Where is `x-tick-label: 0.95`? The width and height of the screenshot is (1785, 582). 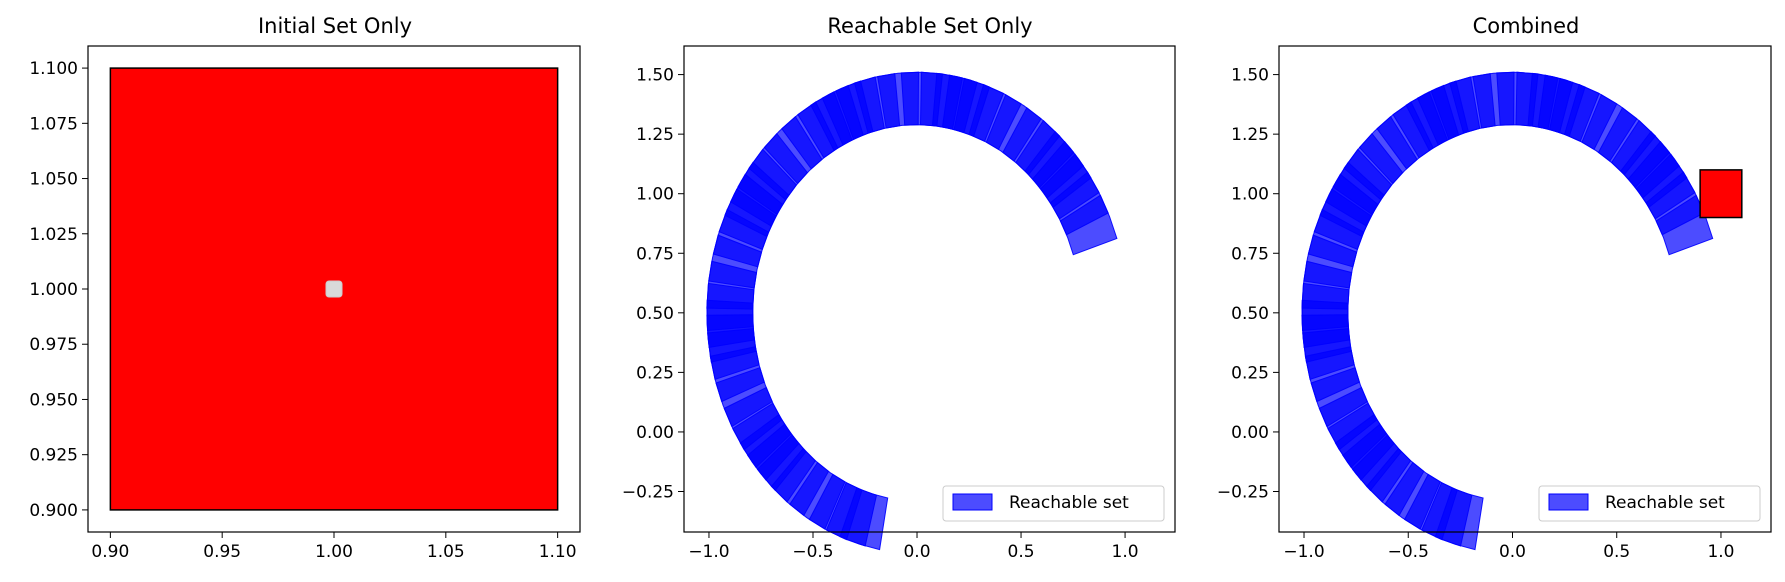
x-tick-label: 0.95 is located at coordinates (222, 552).